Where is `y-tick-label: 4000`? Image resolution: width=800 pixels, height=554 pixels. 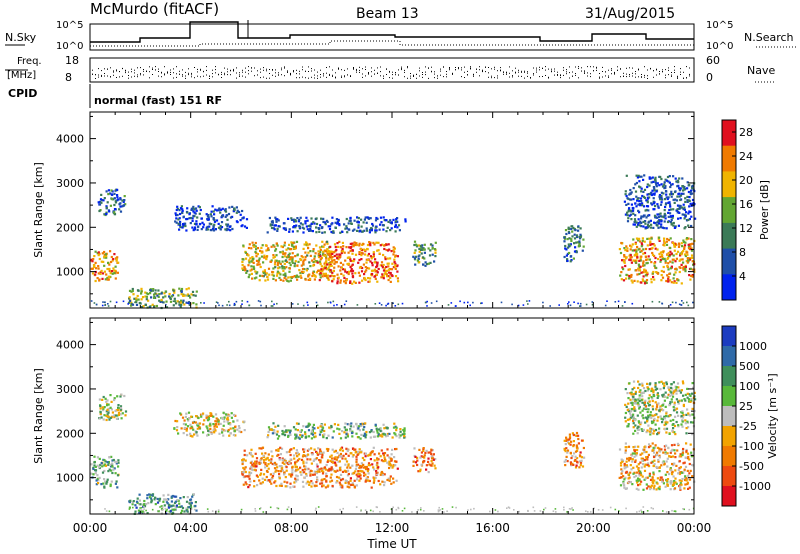 y-tick-label: 4000 is located at coordinates (70, 139).